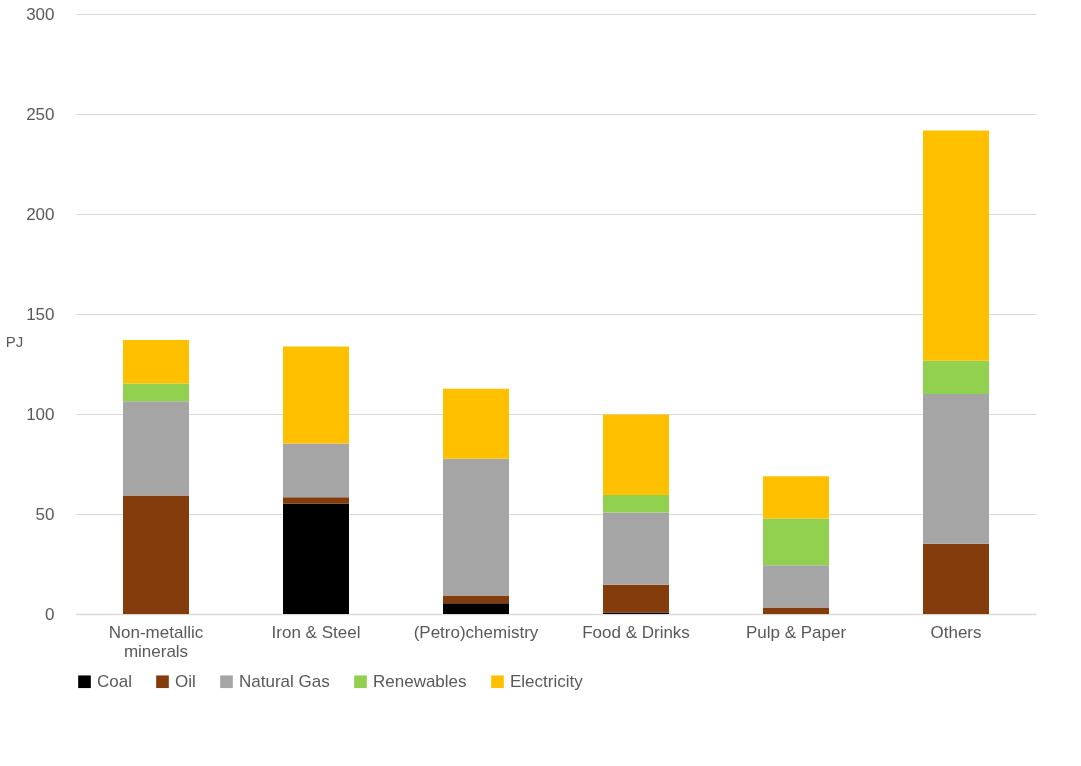  What do you see at coordinates (14, 341) in the screenshot?
I see `y-axis-title: PJ` at bounding box center [14, 341].